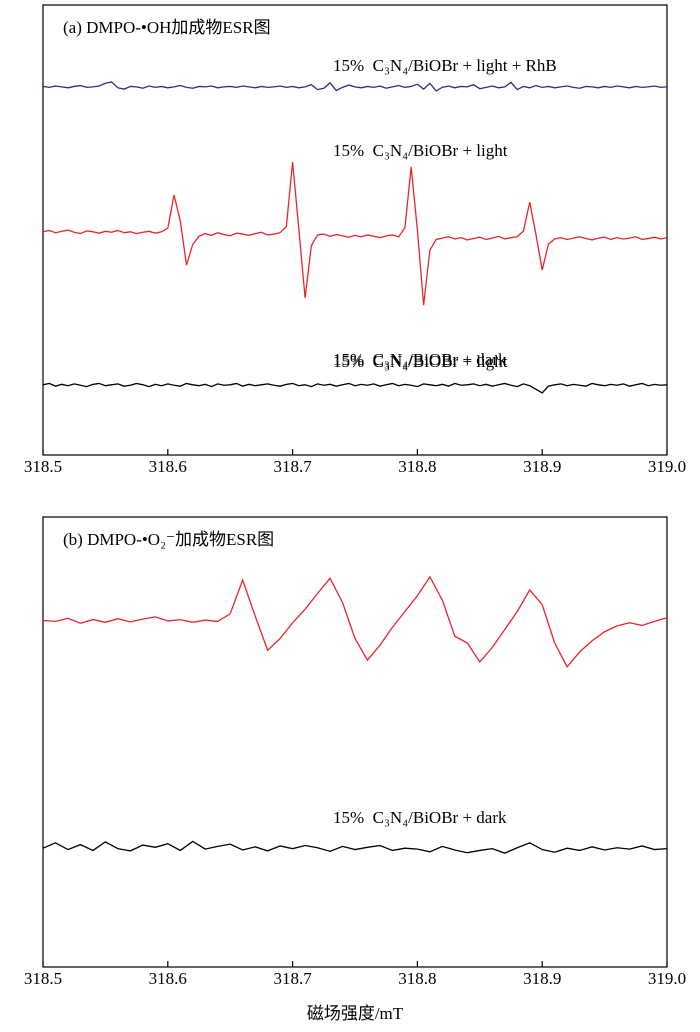  What do you see at coordinates (445, 65) in the screenshot?
I see `series-label: 15% C₃N₄/BiOBr + light + RhB` at bounding box center [445, 65].